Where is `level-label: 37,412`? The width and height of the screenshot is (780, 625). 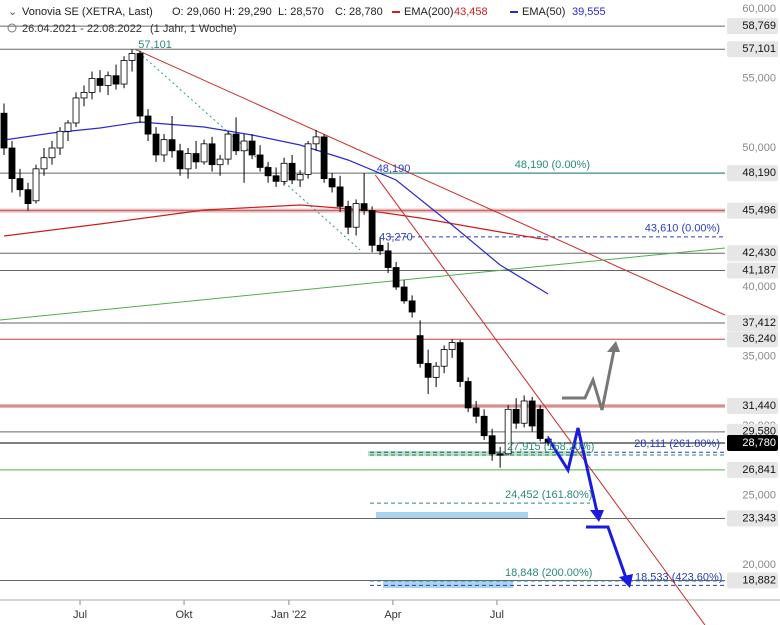
level-label: 37,412 is located at coordinates (759, 323).